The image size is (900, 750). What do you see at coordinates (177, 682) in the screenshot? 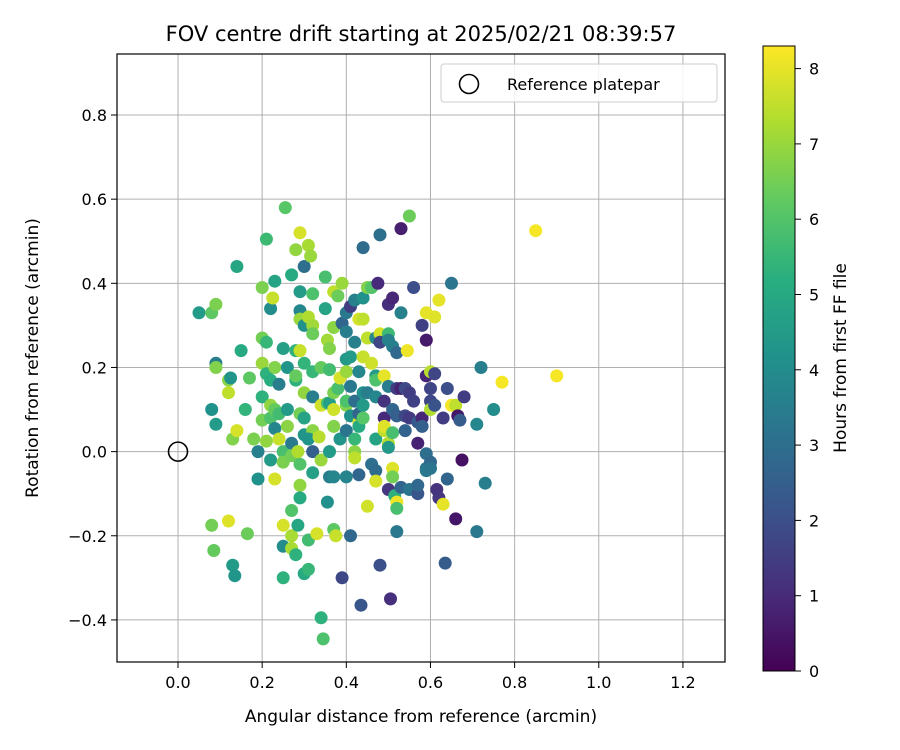
I see `x-tick-label: 0.0` at bounding box center [177, 682].